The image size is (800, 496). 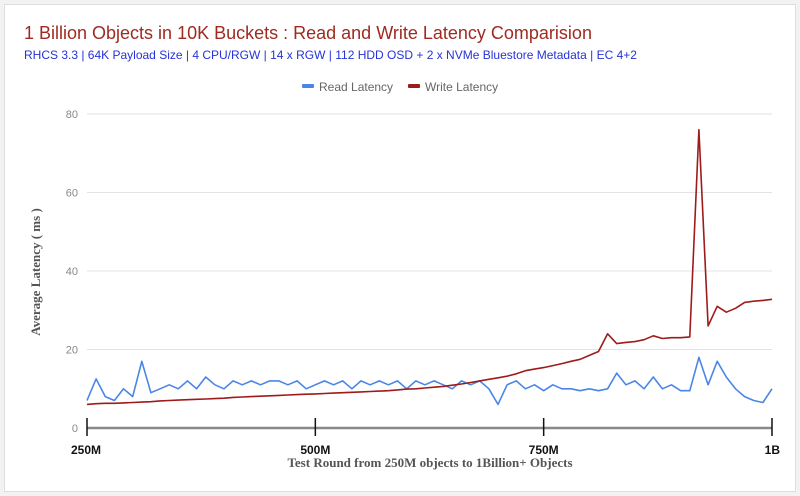 What do you see at coordinates (72, 115) in the screenshot?
I see `y-tick-label: 80` at bounding box center [72, 115].